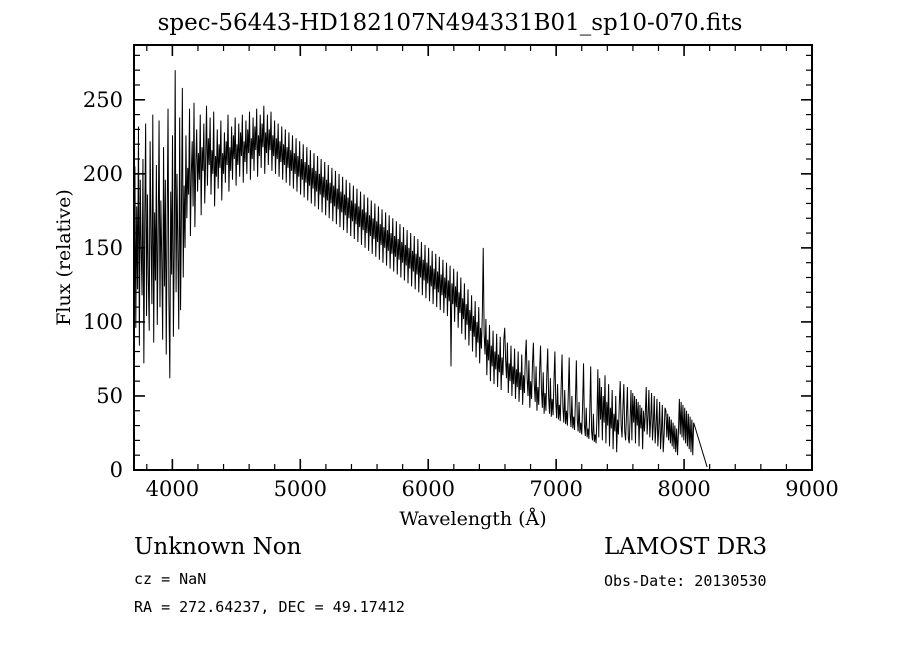 This screenshot has width=900, height=649. I want to click on x-tick-label: 7000, so click(555, 489).